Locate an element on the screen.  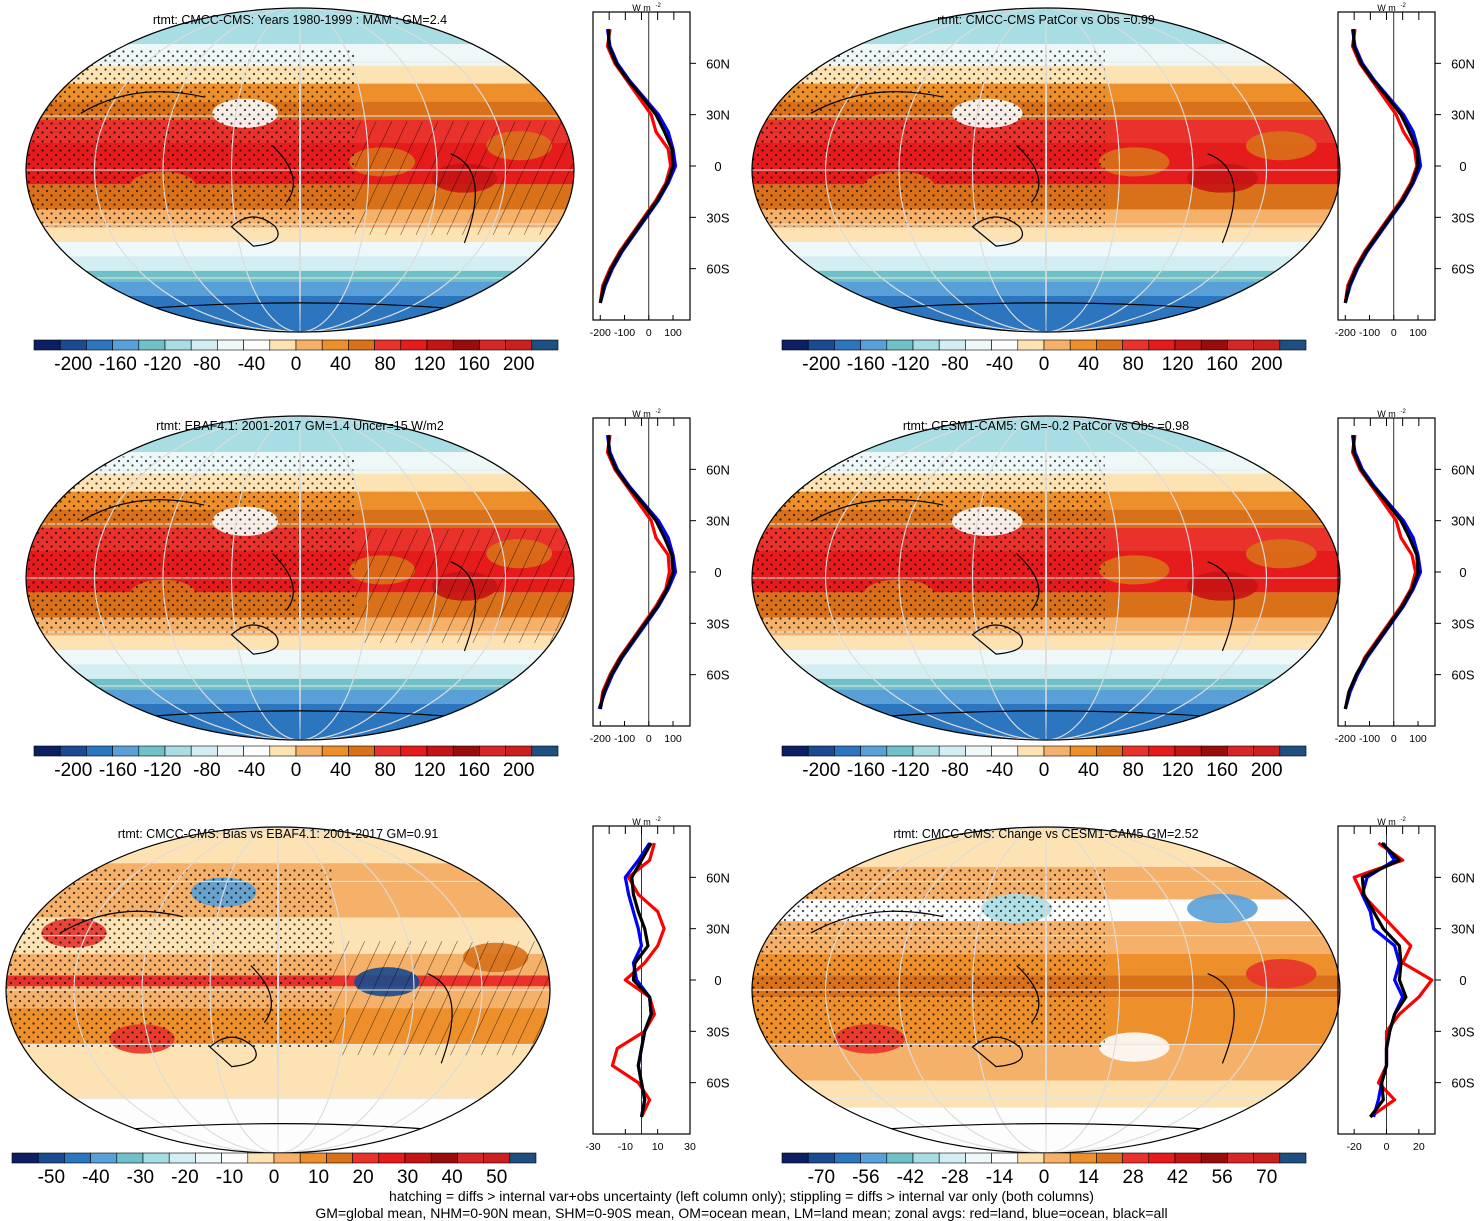
map-panel-2: rtmt: CMCC-CMS PatCor vs Obs =0.99 is located at coordinates (1046, 170).